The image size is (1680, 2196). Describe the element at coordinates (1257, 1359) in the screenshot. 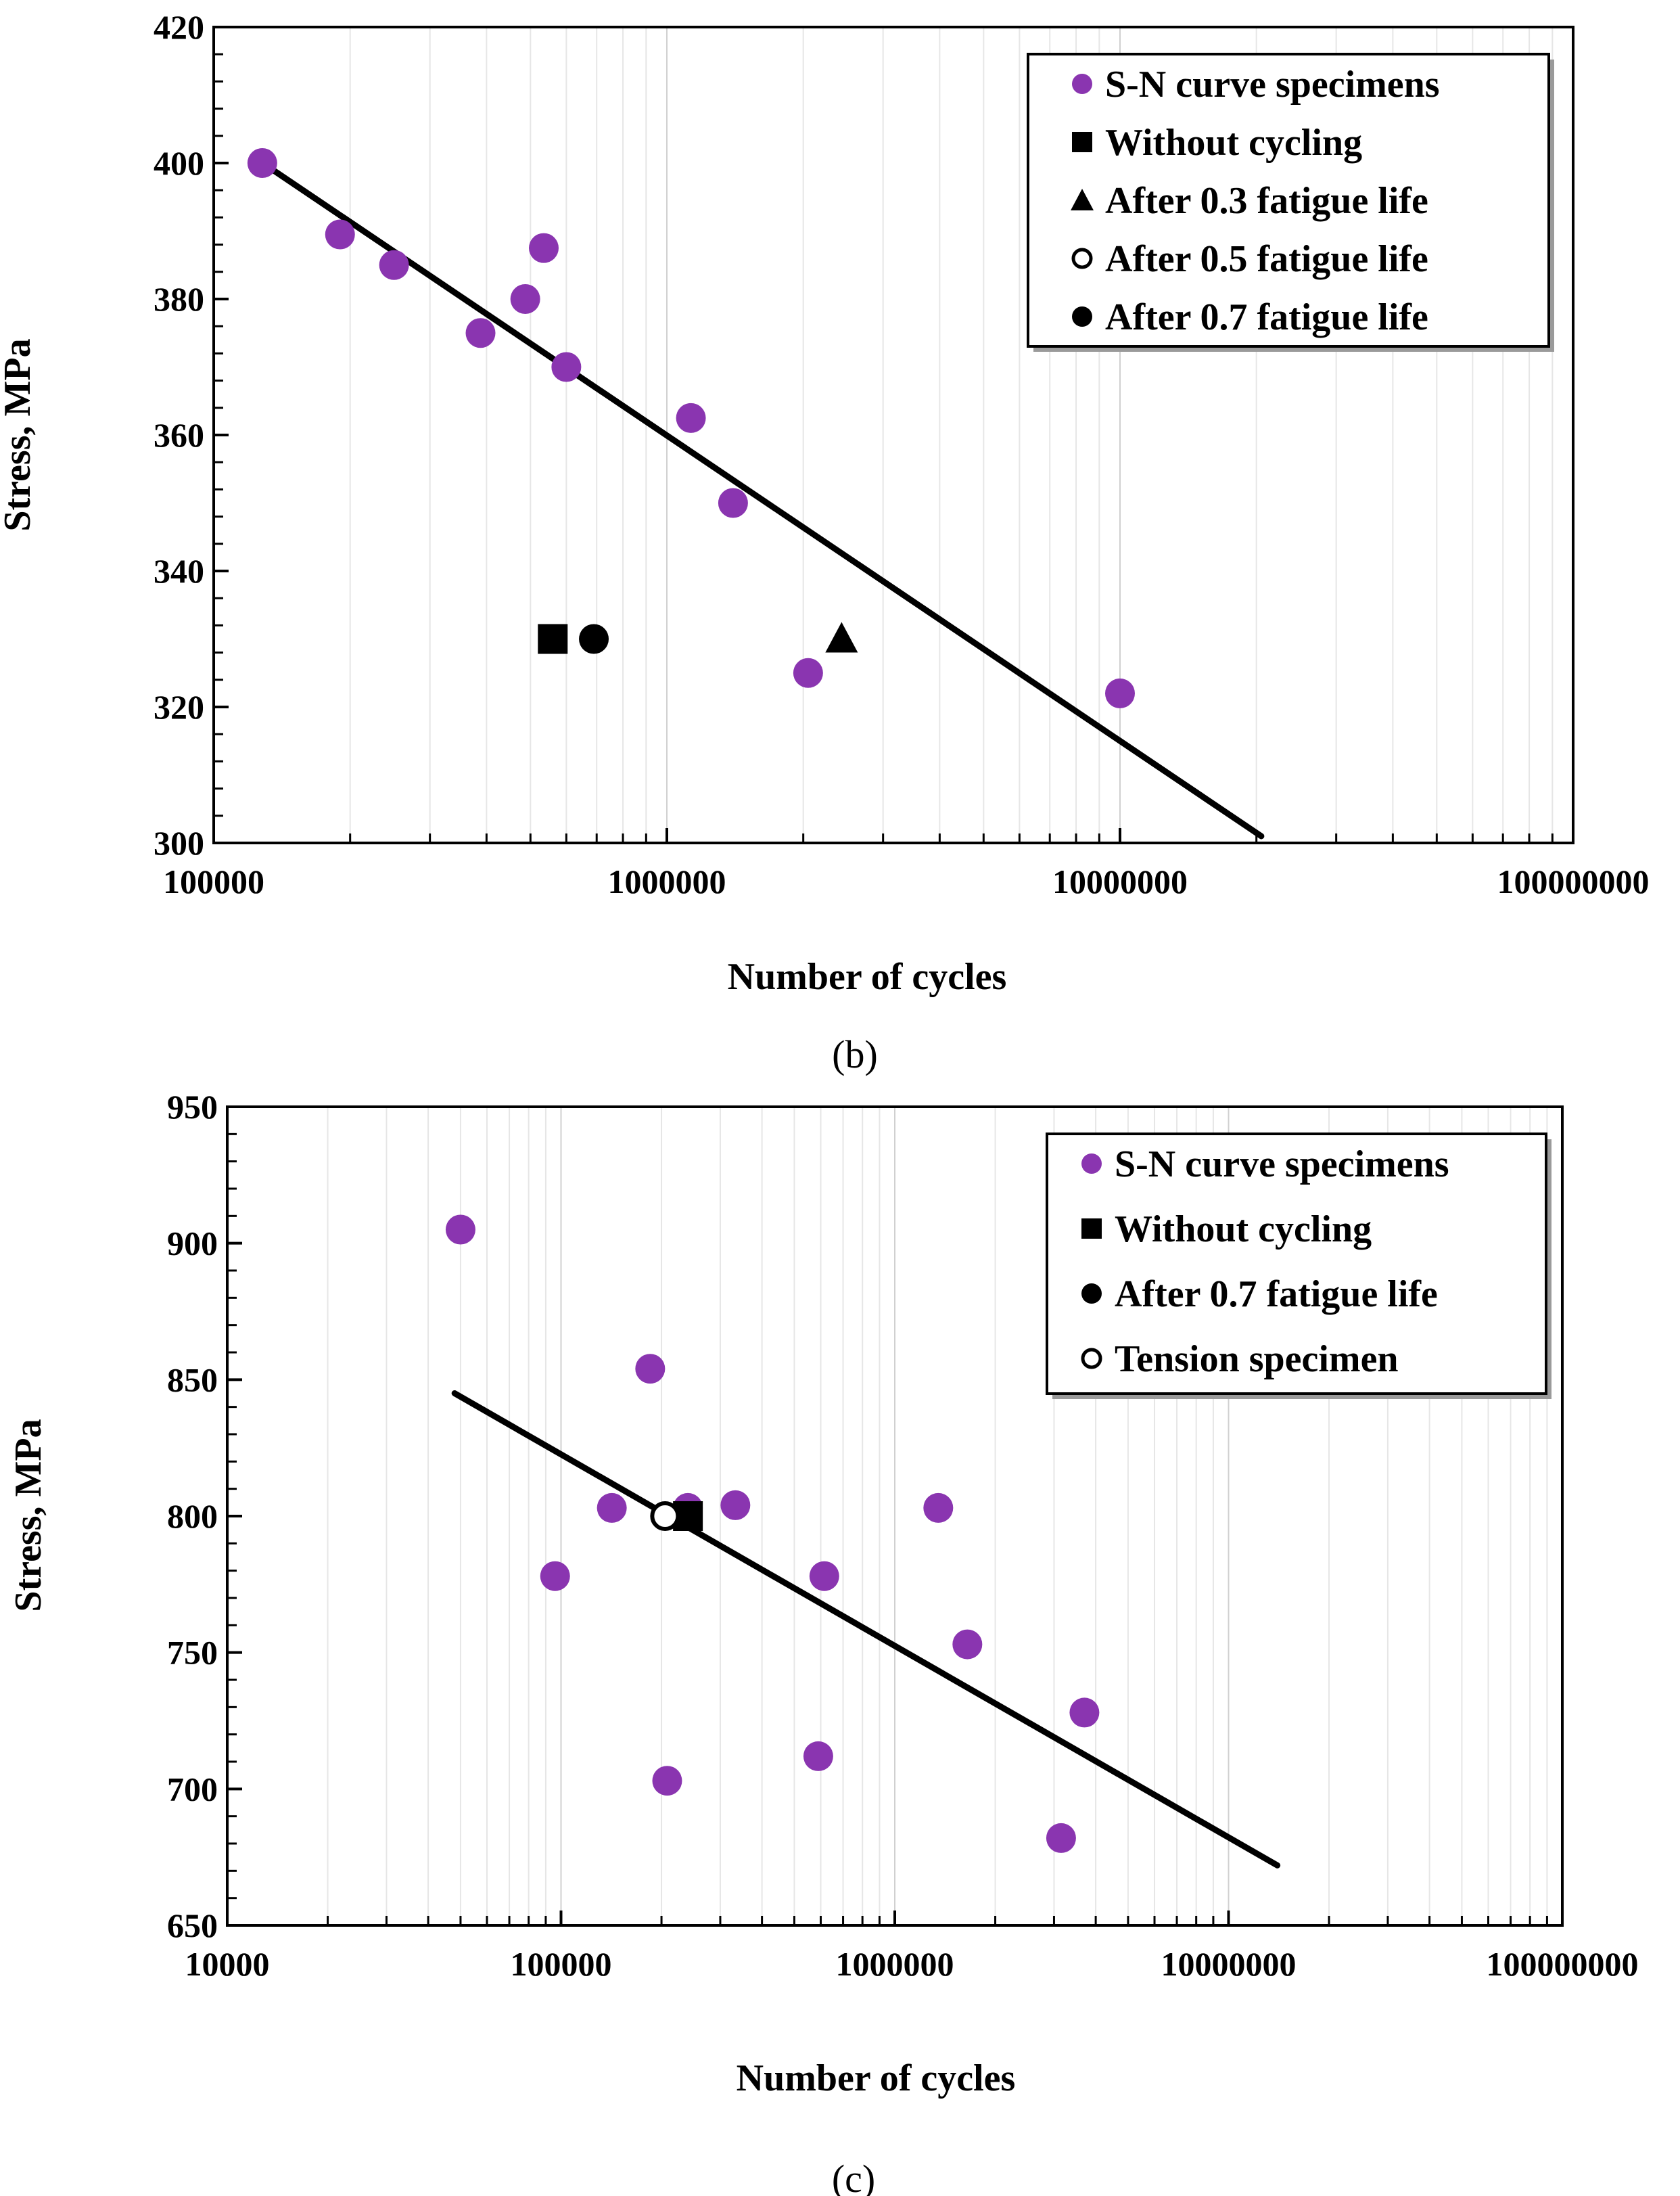

I see `legend-label: Tension specimen` at that location.